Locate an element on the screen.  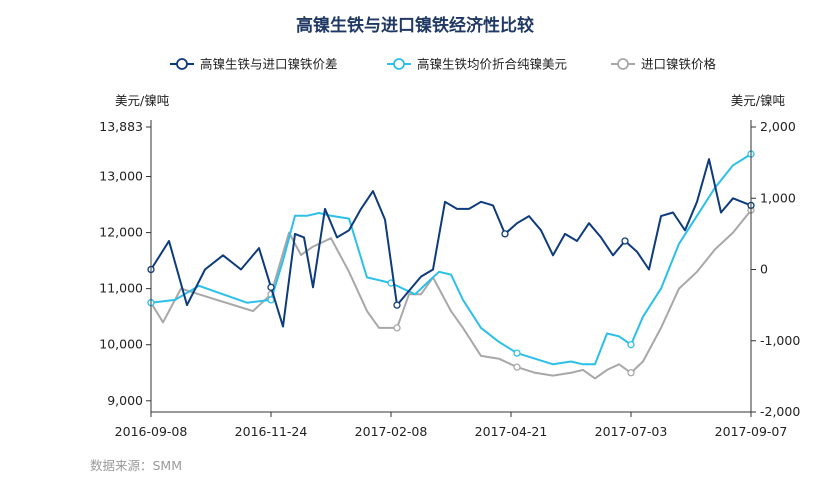
left-tick-label: 9,000 is located at coordinates (125, 400).